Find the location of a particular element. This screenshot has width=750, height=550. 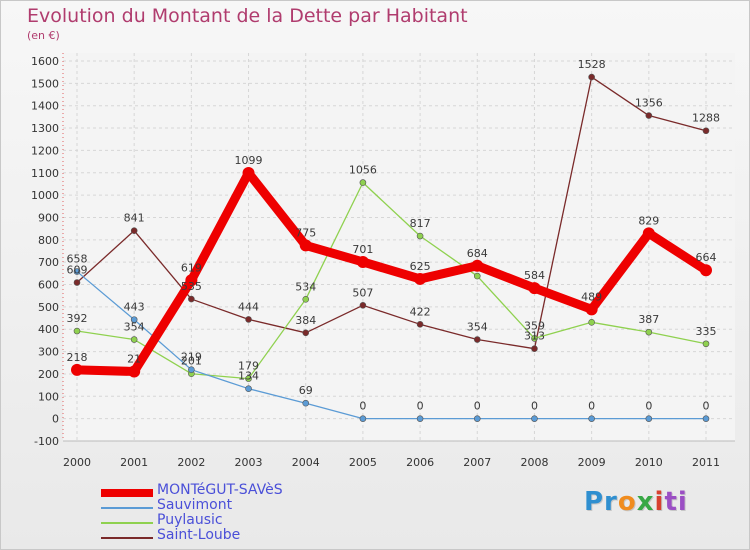

data-label: 841 is located at coordinates (134, 218).